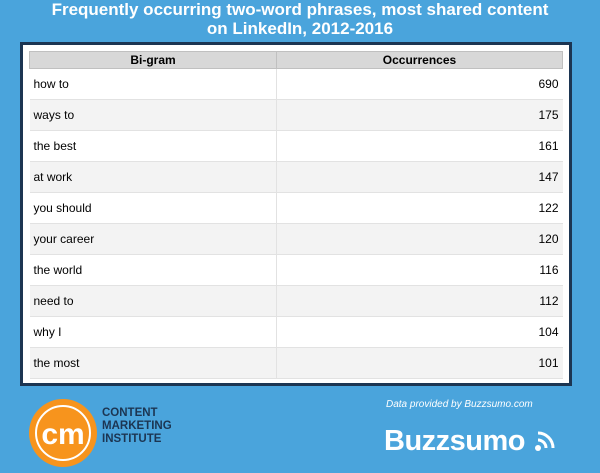 The height and width of the screenshot is (473, 600). What do you see at coordinates (153, 115) in the screenshot?
I see `bigram-cell: ways to` at bounding box center [153, 115].